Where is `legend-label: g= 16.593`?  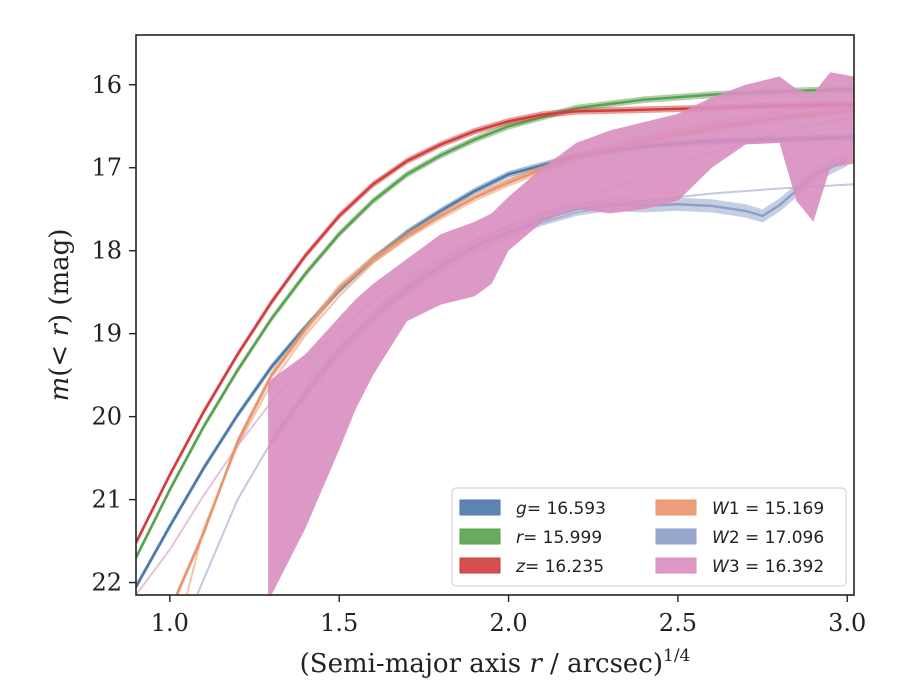 legend-label: g= 16.593 is located at coordinates (561, 509).